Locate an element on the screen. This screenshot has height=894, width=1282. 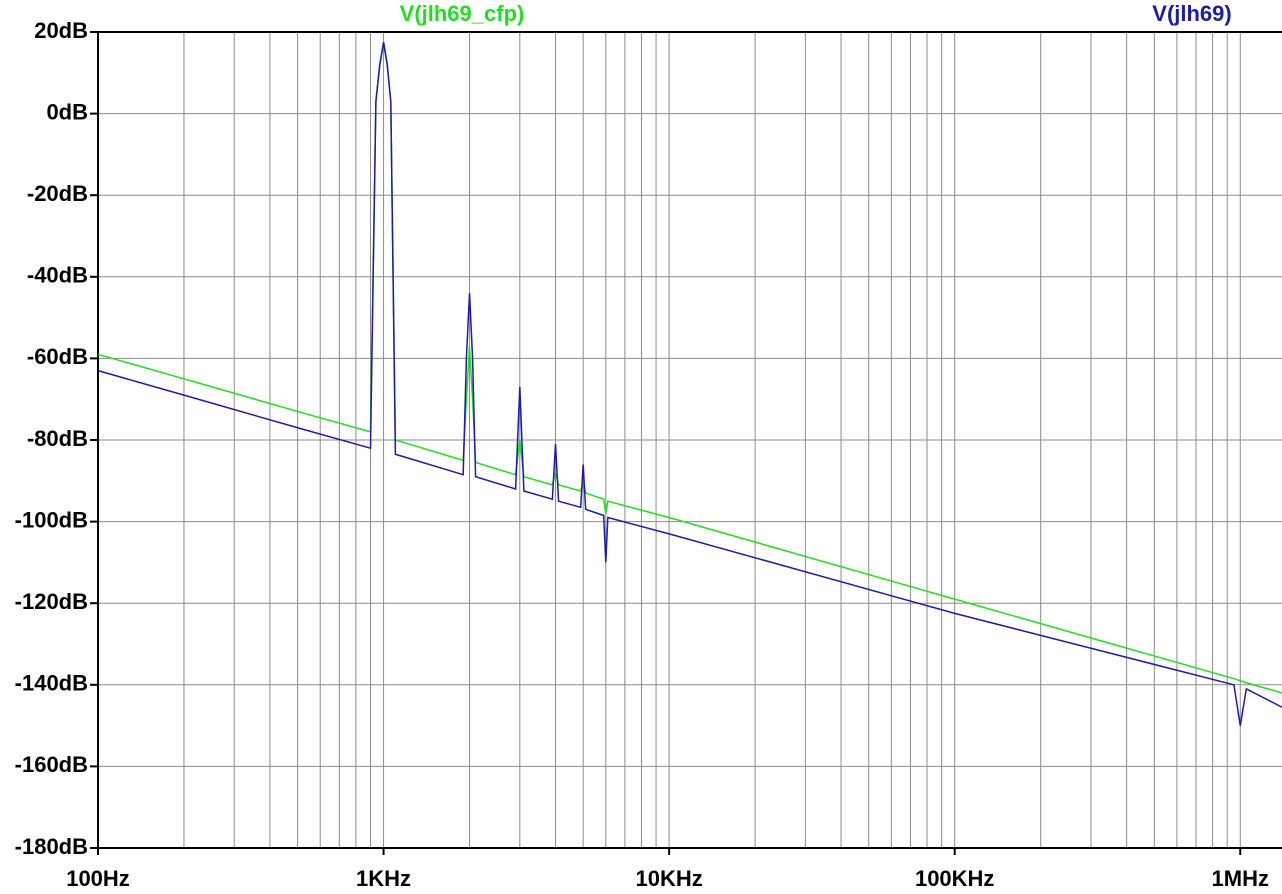
y-tick-label: -140dB is located at coordinates (51, 683).